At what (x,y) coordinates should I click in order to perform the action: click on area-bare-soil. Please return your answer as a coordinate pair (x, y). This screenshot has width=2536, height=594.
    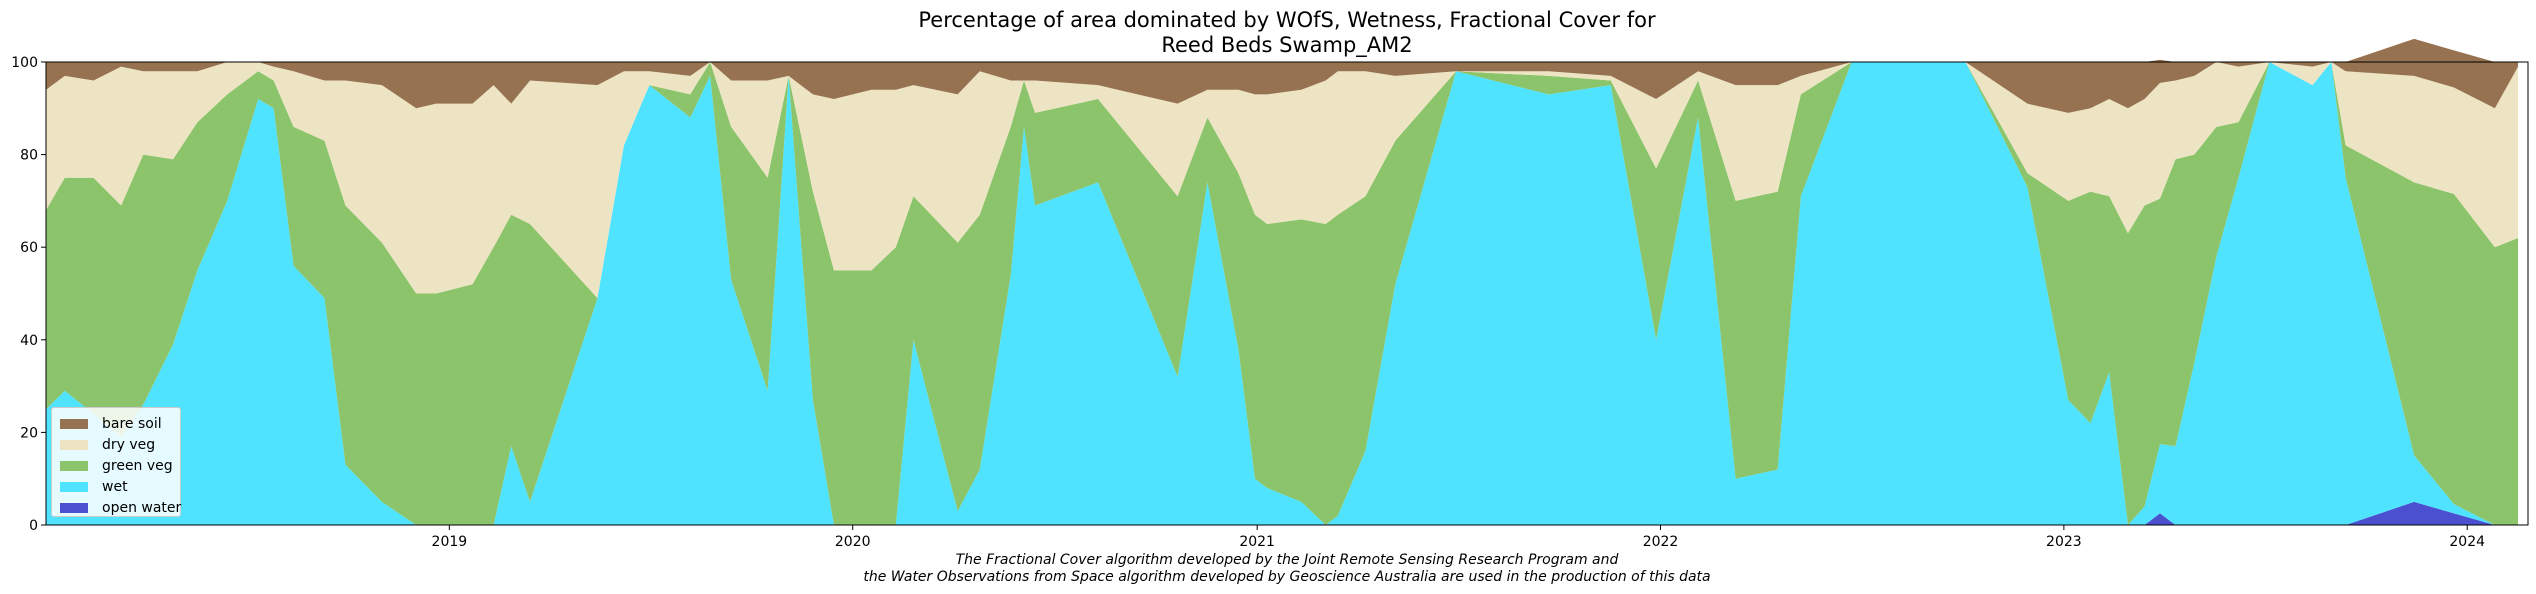
    Looking at the image, I should click on (1282, 75).